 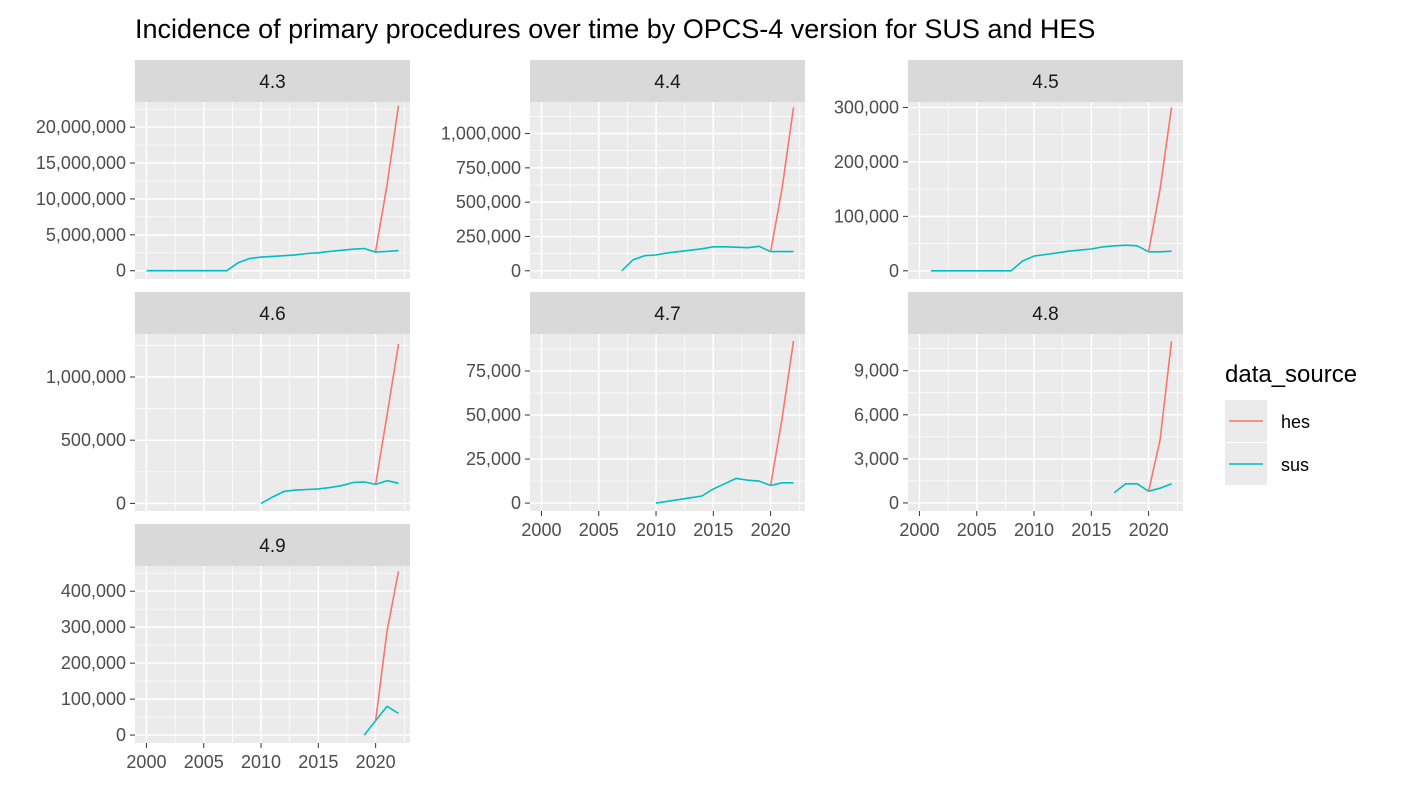 I want to click on facet-strip-label: 4.4, so click(x=667, y=82).